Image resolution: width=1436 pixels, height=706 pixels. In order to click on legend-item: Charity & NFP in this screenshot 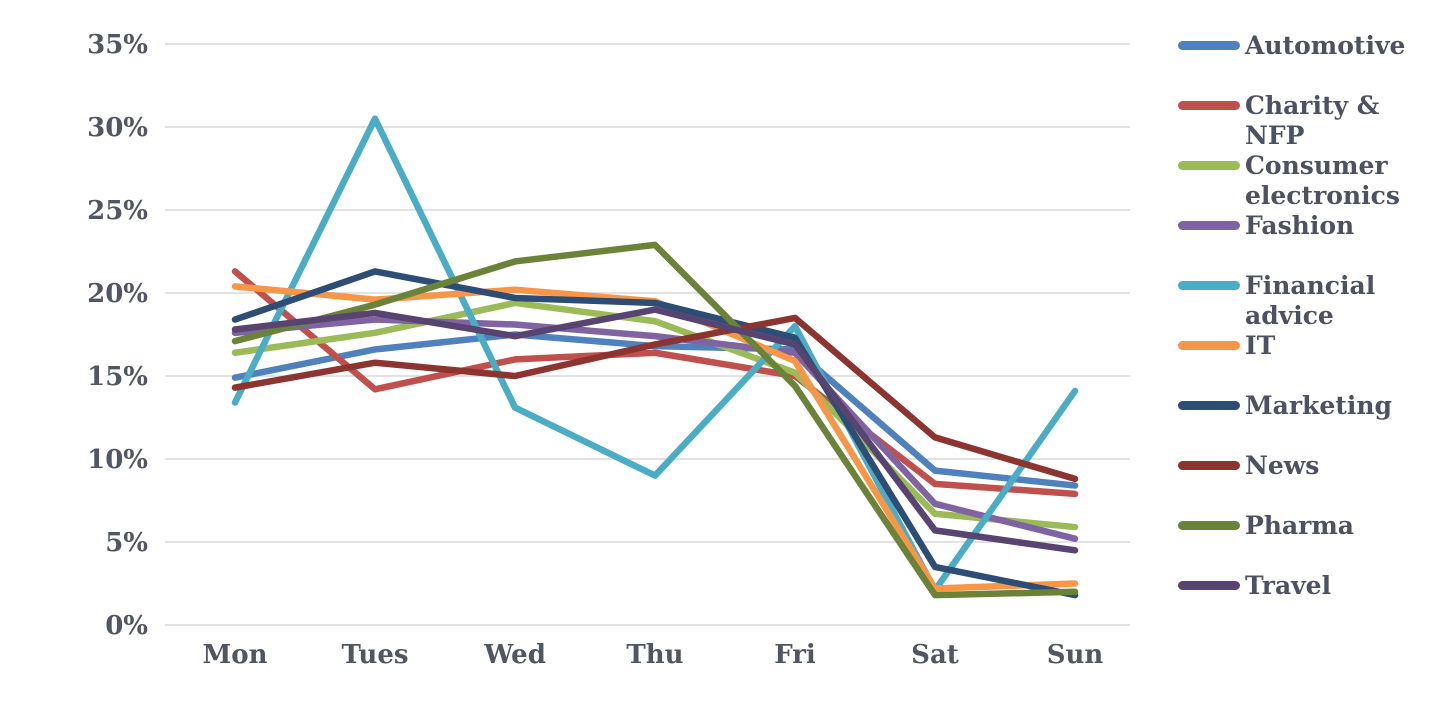, I will do `click(1298, 121)`.